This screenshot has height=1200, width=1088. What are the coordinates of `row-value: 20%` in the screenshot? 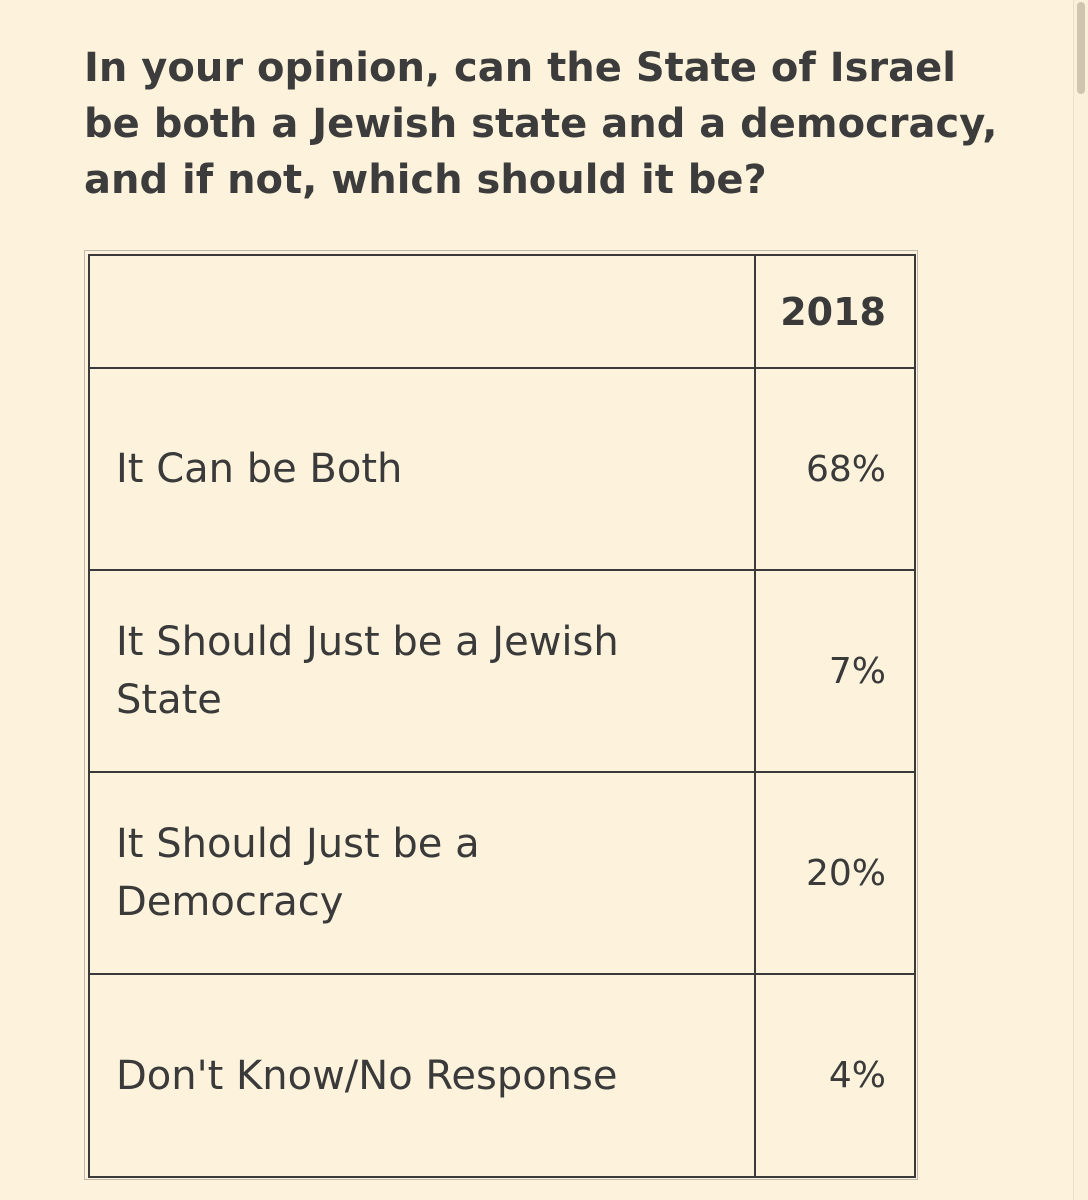 It's located at (835, 873).